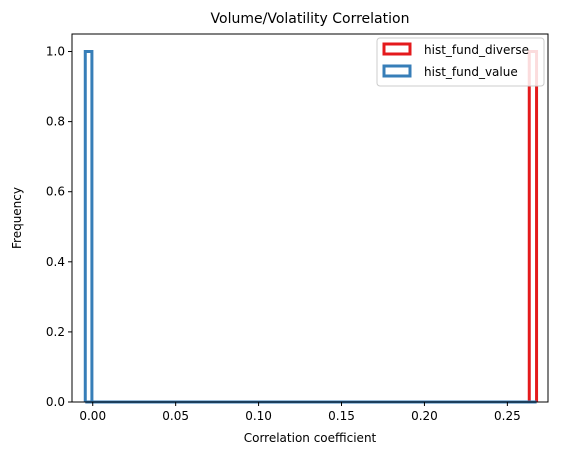 Image resolution: width=567 pixels, height=455 pixels. I want to click on x-tick-label: 0.25, so click(507, 416).